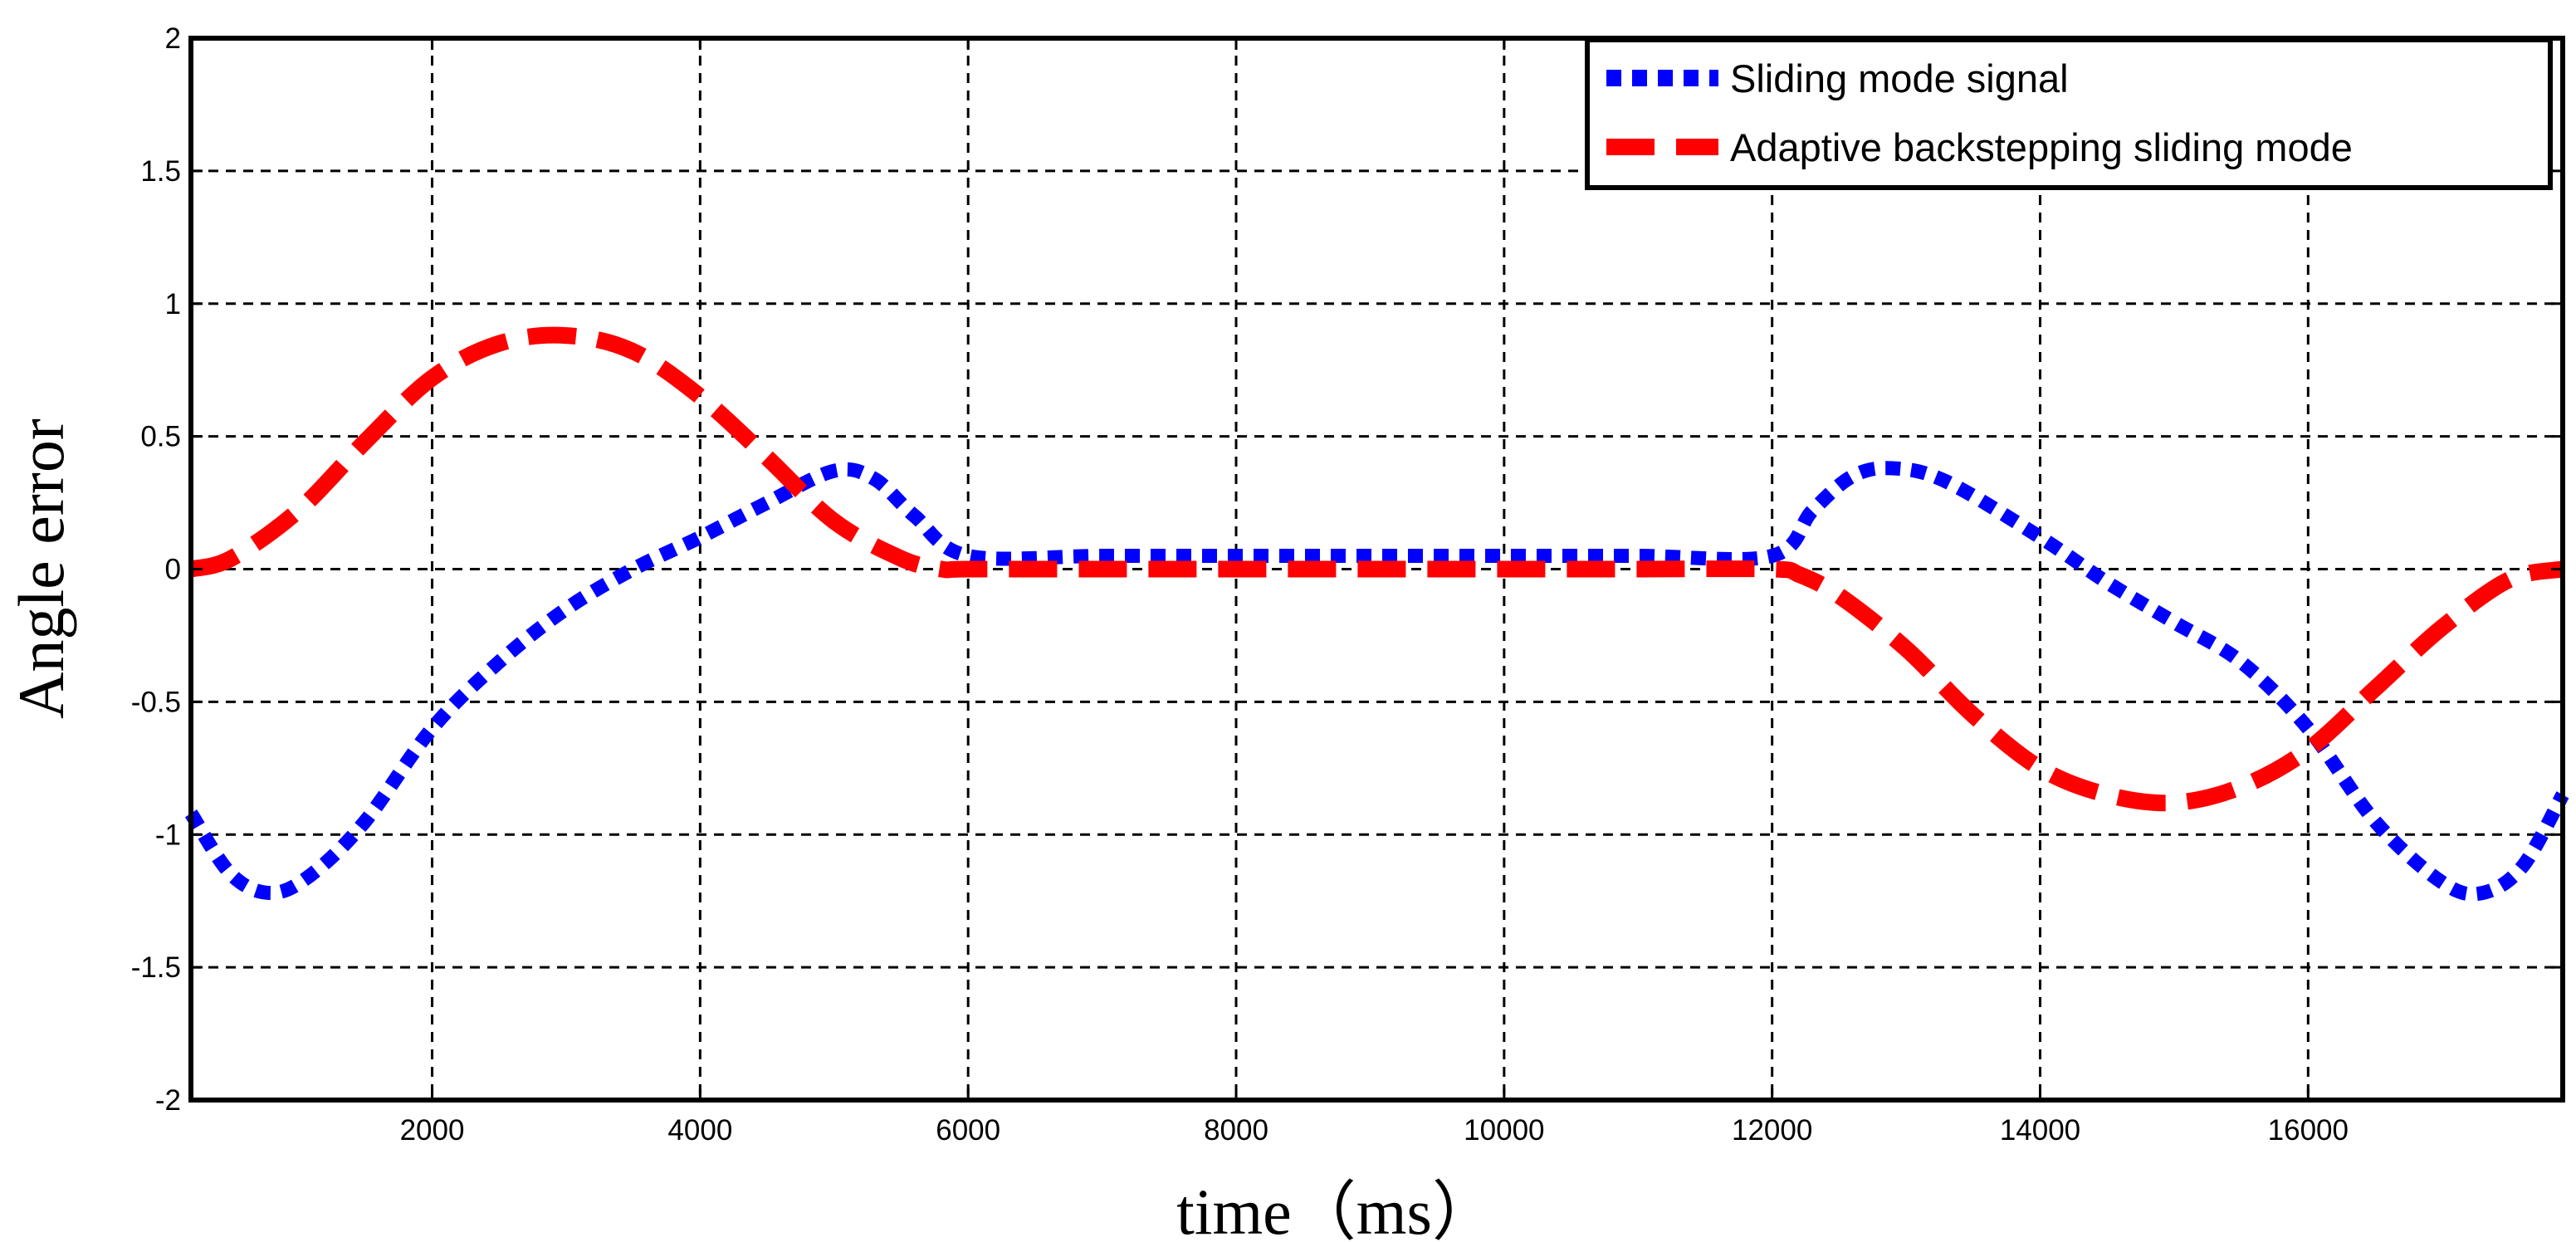 The image size is (2576, 1242). What do you see at coordinates (2040, 1130) in the screenshot?
I see `x-tick-label: 14000` at bounding box center [2040, 1130].